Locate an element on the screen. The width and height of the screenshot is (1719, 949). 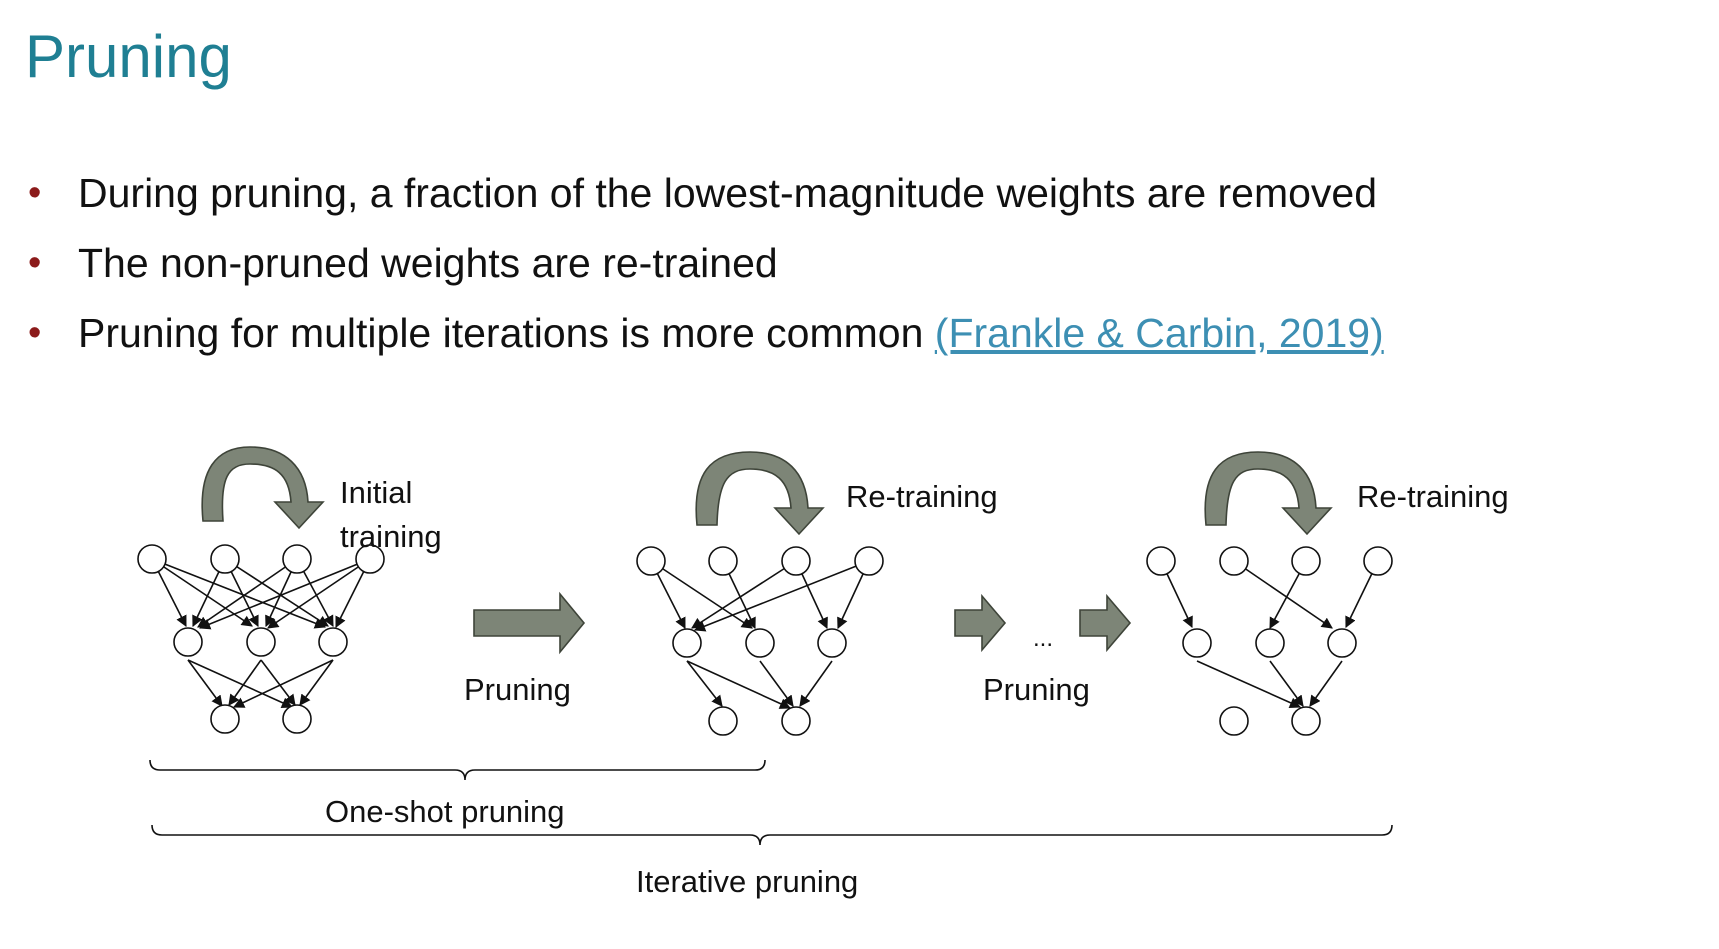
bullet-text: The non-pruned weights are re-trained is located at coordinates (428, 263).